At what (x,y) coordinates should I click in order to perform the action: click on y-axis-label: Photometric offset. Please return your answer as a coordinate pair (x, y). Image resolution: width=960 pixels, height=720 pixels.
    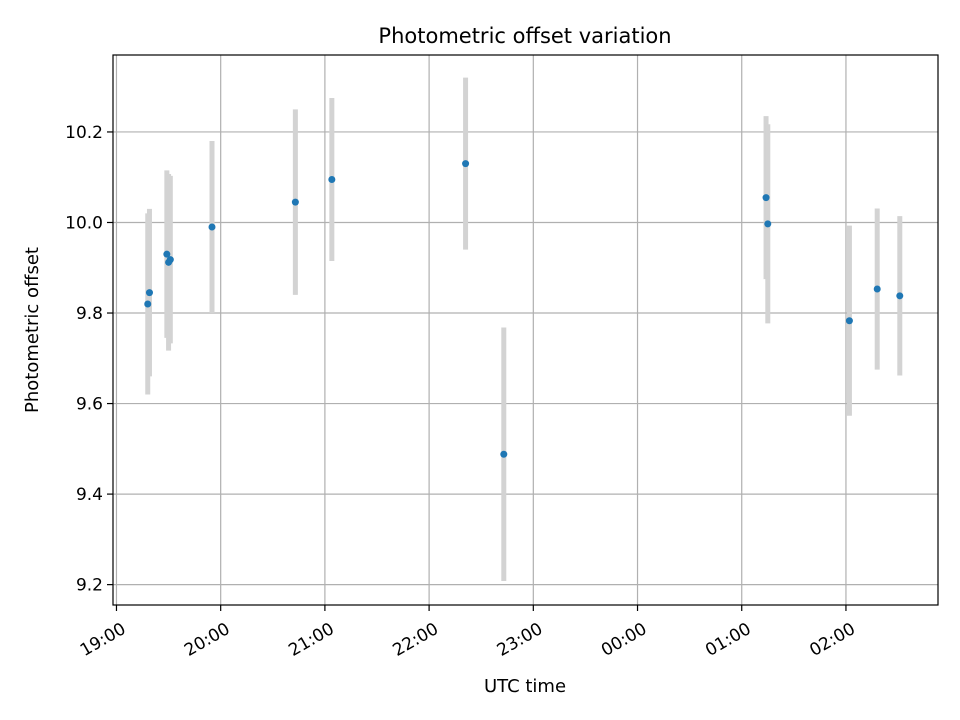
    Looking at the image, I should click on (32, 330).